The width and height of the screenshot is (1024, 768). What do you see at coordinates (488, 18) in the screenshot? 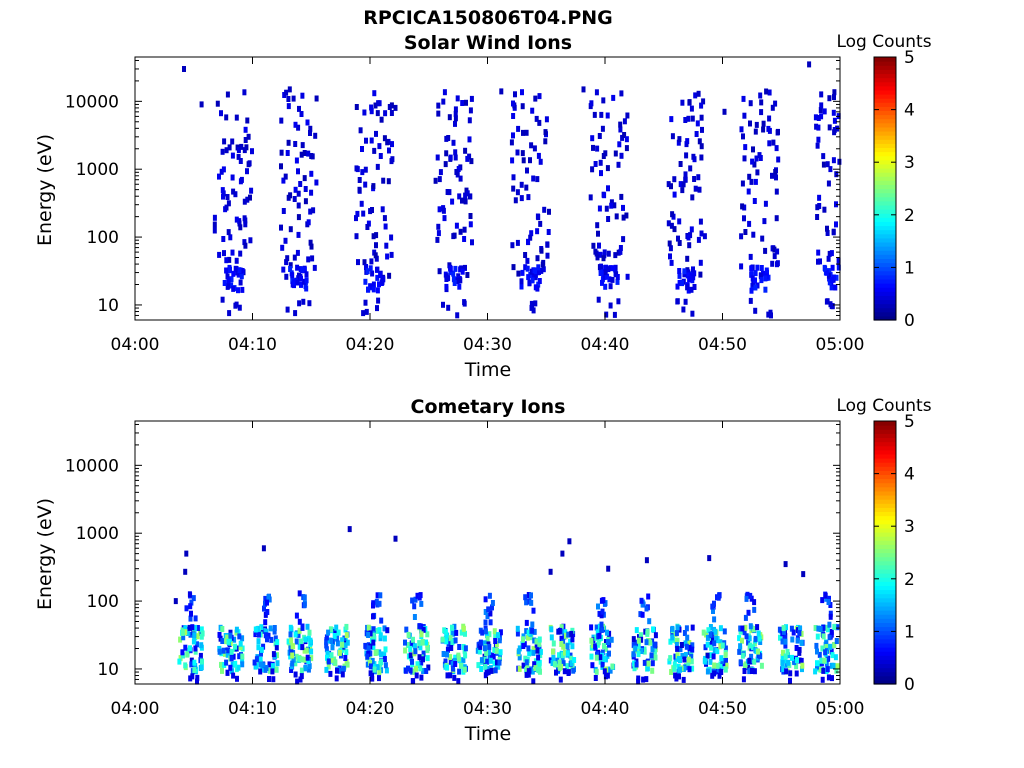
I see `figure-title: RPCICA150806T04.PNG` at bounding box center [488, 18].